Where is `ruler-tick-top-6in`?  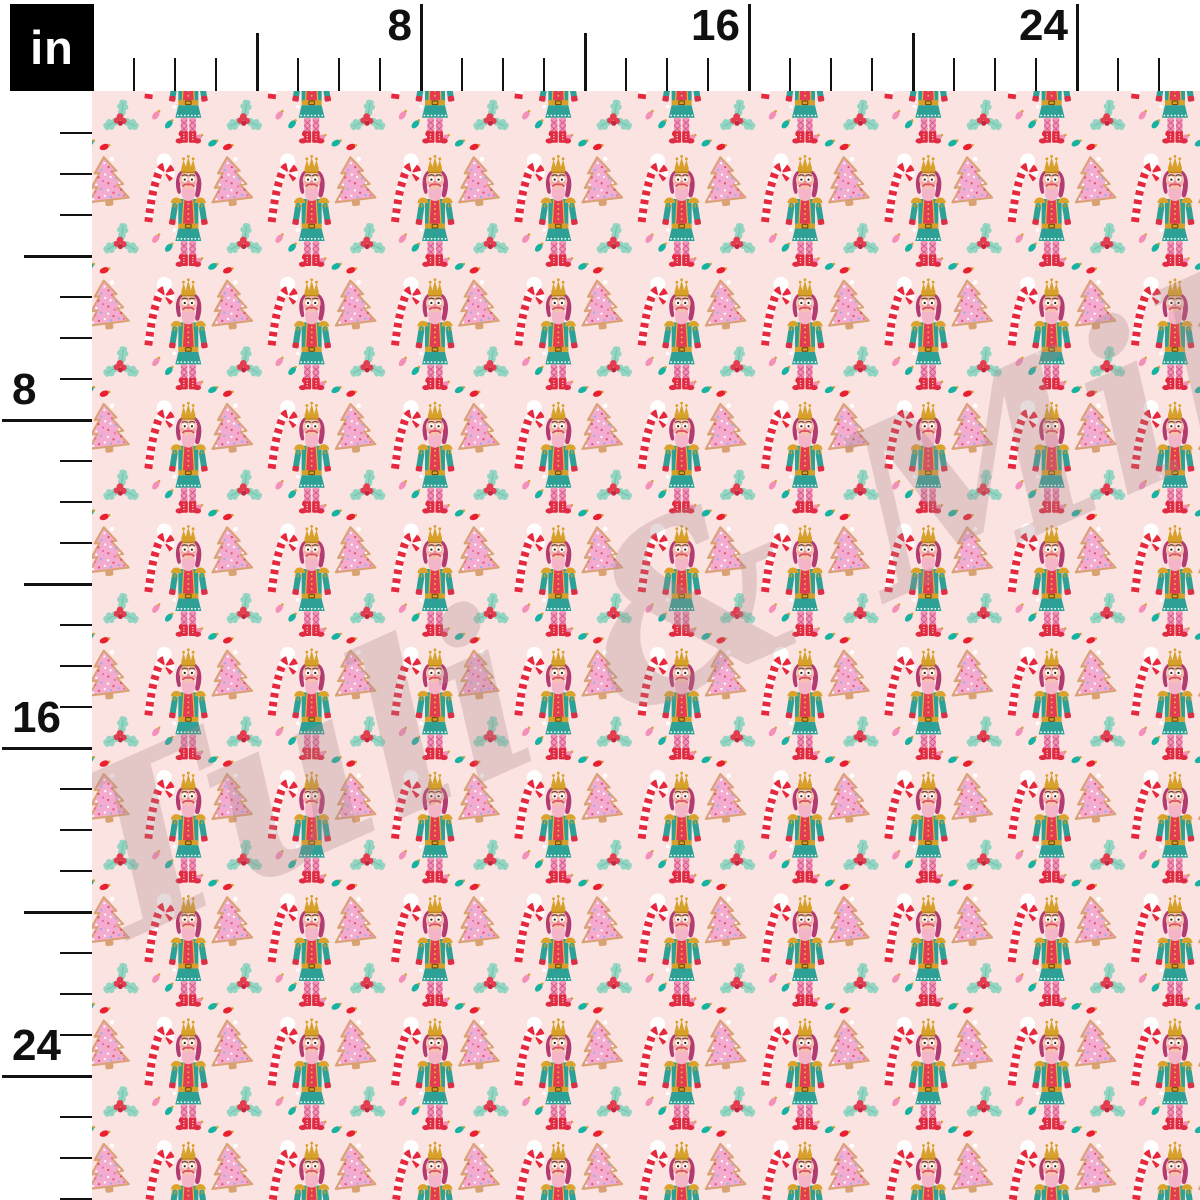 ruler-tick-top-6in is located at coordinates (339, 74).